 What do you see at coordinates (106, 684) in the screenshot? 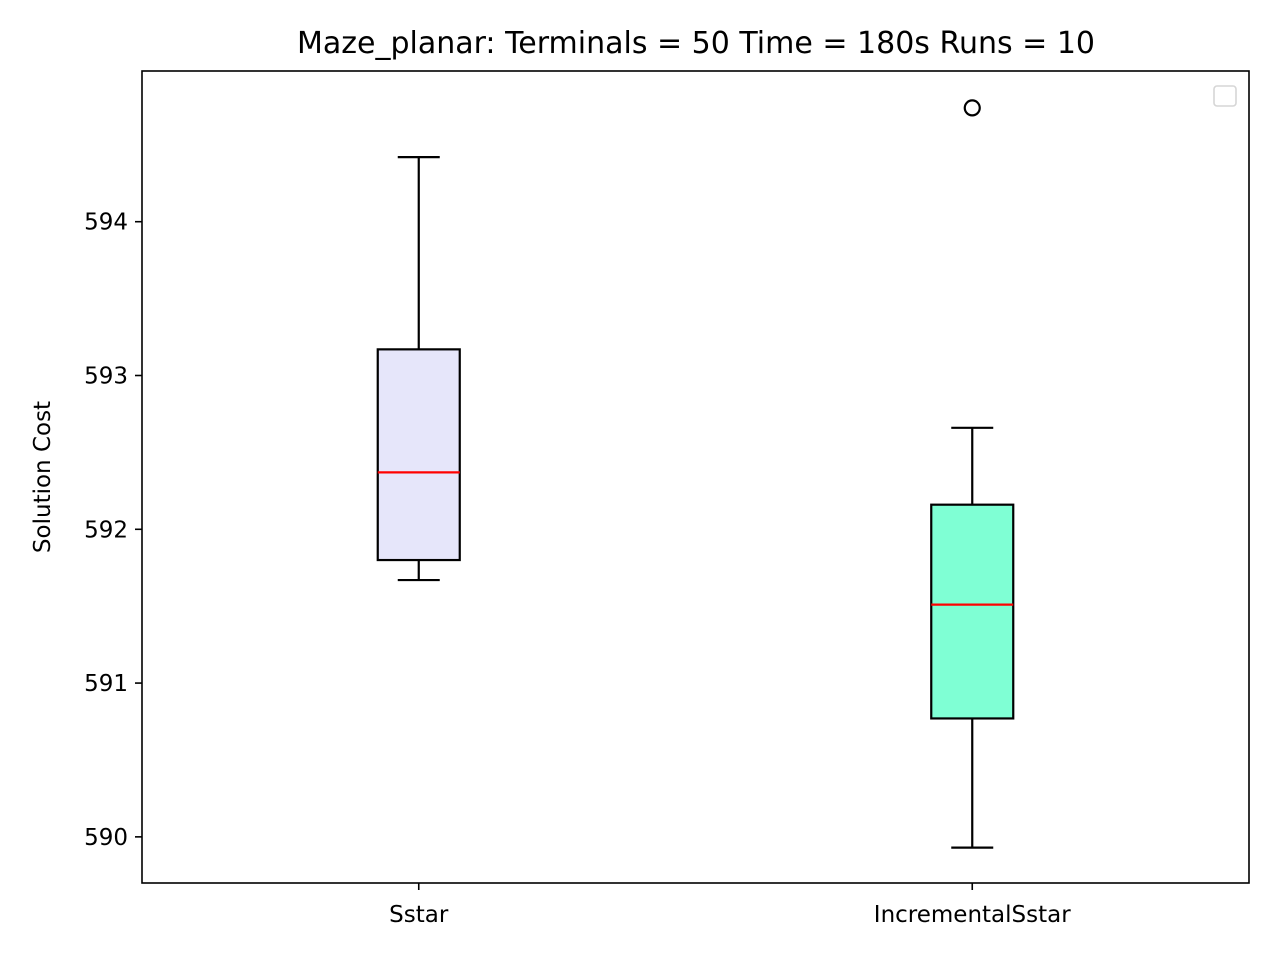
I see `y-tick-label: 591` at bounding box center [106, 684].